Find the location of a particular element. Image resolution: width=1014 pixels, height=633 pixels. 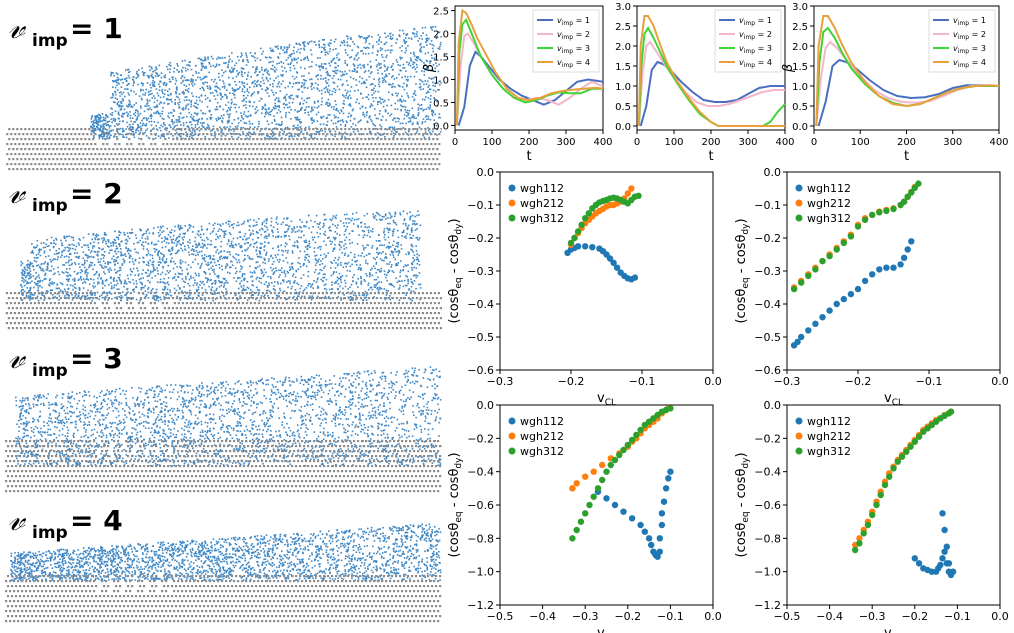

x-tick-label: 100 is located at coordinates (491, 142).